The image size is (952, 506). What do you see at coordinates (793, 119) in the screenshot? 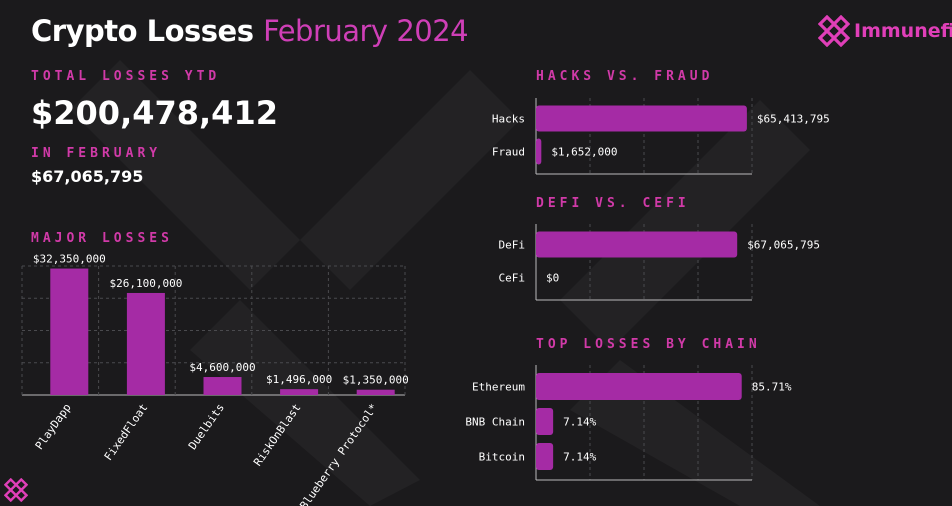
I see `data-label-hacks: $65,413,795` at bounding box center [793, 119].